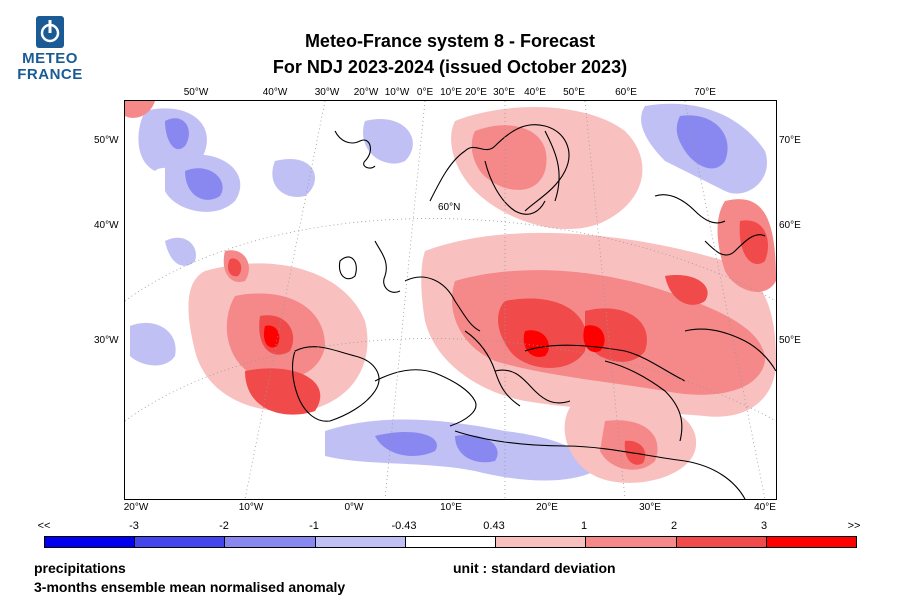 Image resolution: width=900 pixels, height=600 pixels. I want to click on colorbar-label: -3, so click(134, 526).